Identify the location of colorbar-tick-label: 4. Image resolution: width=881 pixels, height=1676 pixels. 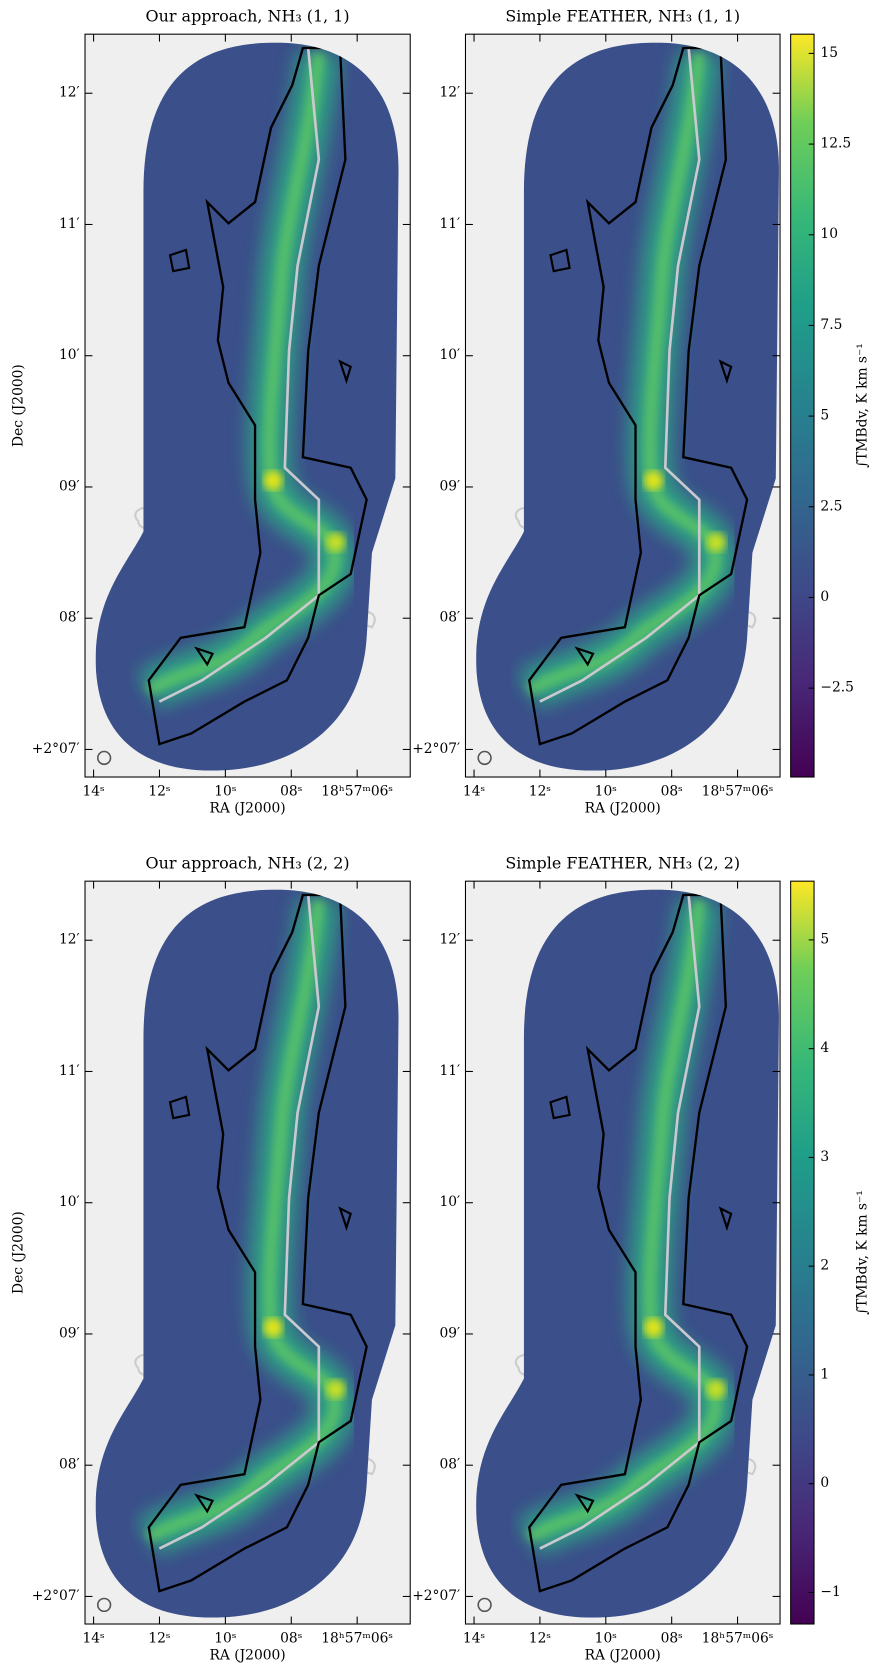
(824, 1048).